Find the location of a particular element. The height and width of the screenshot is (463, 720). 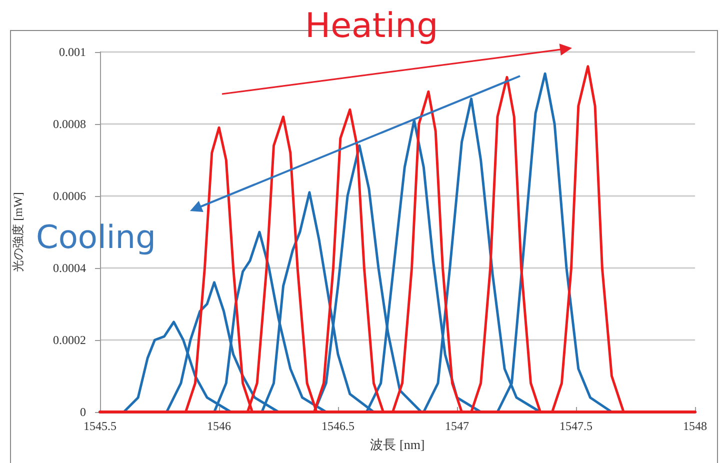

y-tick-label: 0 is located at coordinates (83, 412).